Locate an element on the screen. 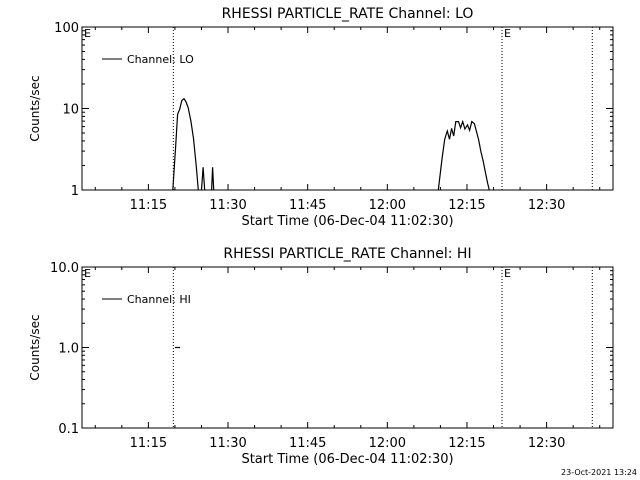  y-tick-label: 1.0 is located at coordinates (68, 349).